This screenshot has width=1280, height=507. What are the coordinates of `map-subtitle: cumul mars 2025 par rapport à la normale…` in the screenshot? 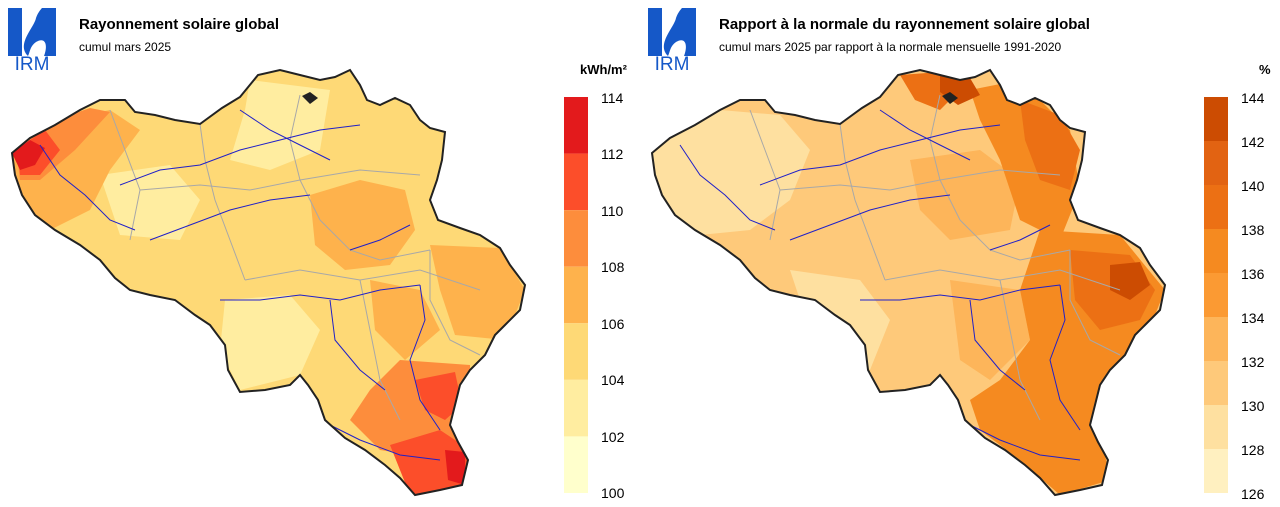 It's located at (890, 47).